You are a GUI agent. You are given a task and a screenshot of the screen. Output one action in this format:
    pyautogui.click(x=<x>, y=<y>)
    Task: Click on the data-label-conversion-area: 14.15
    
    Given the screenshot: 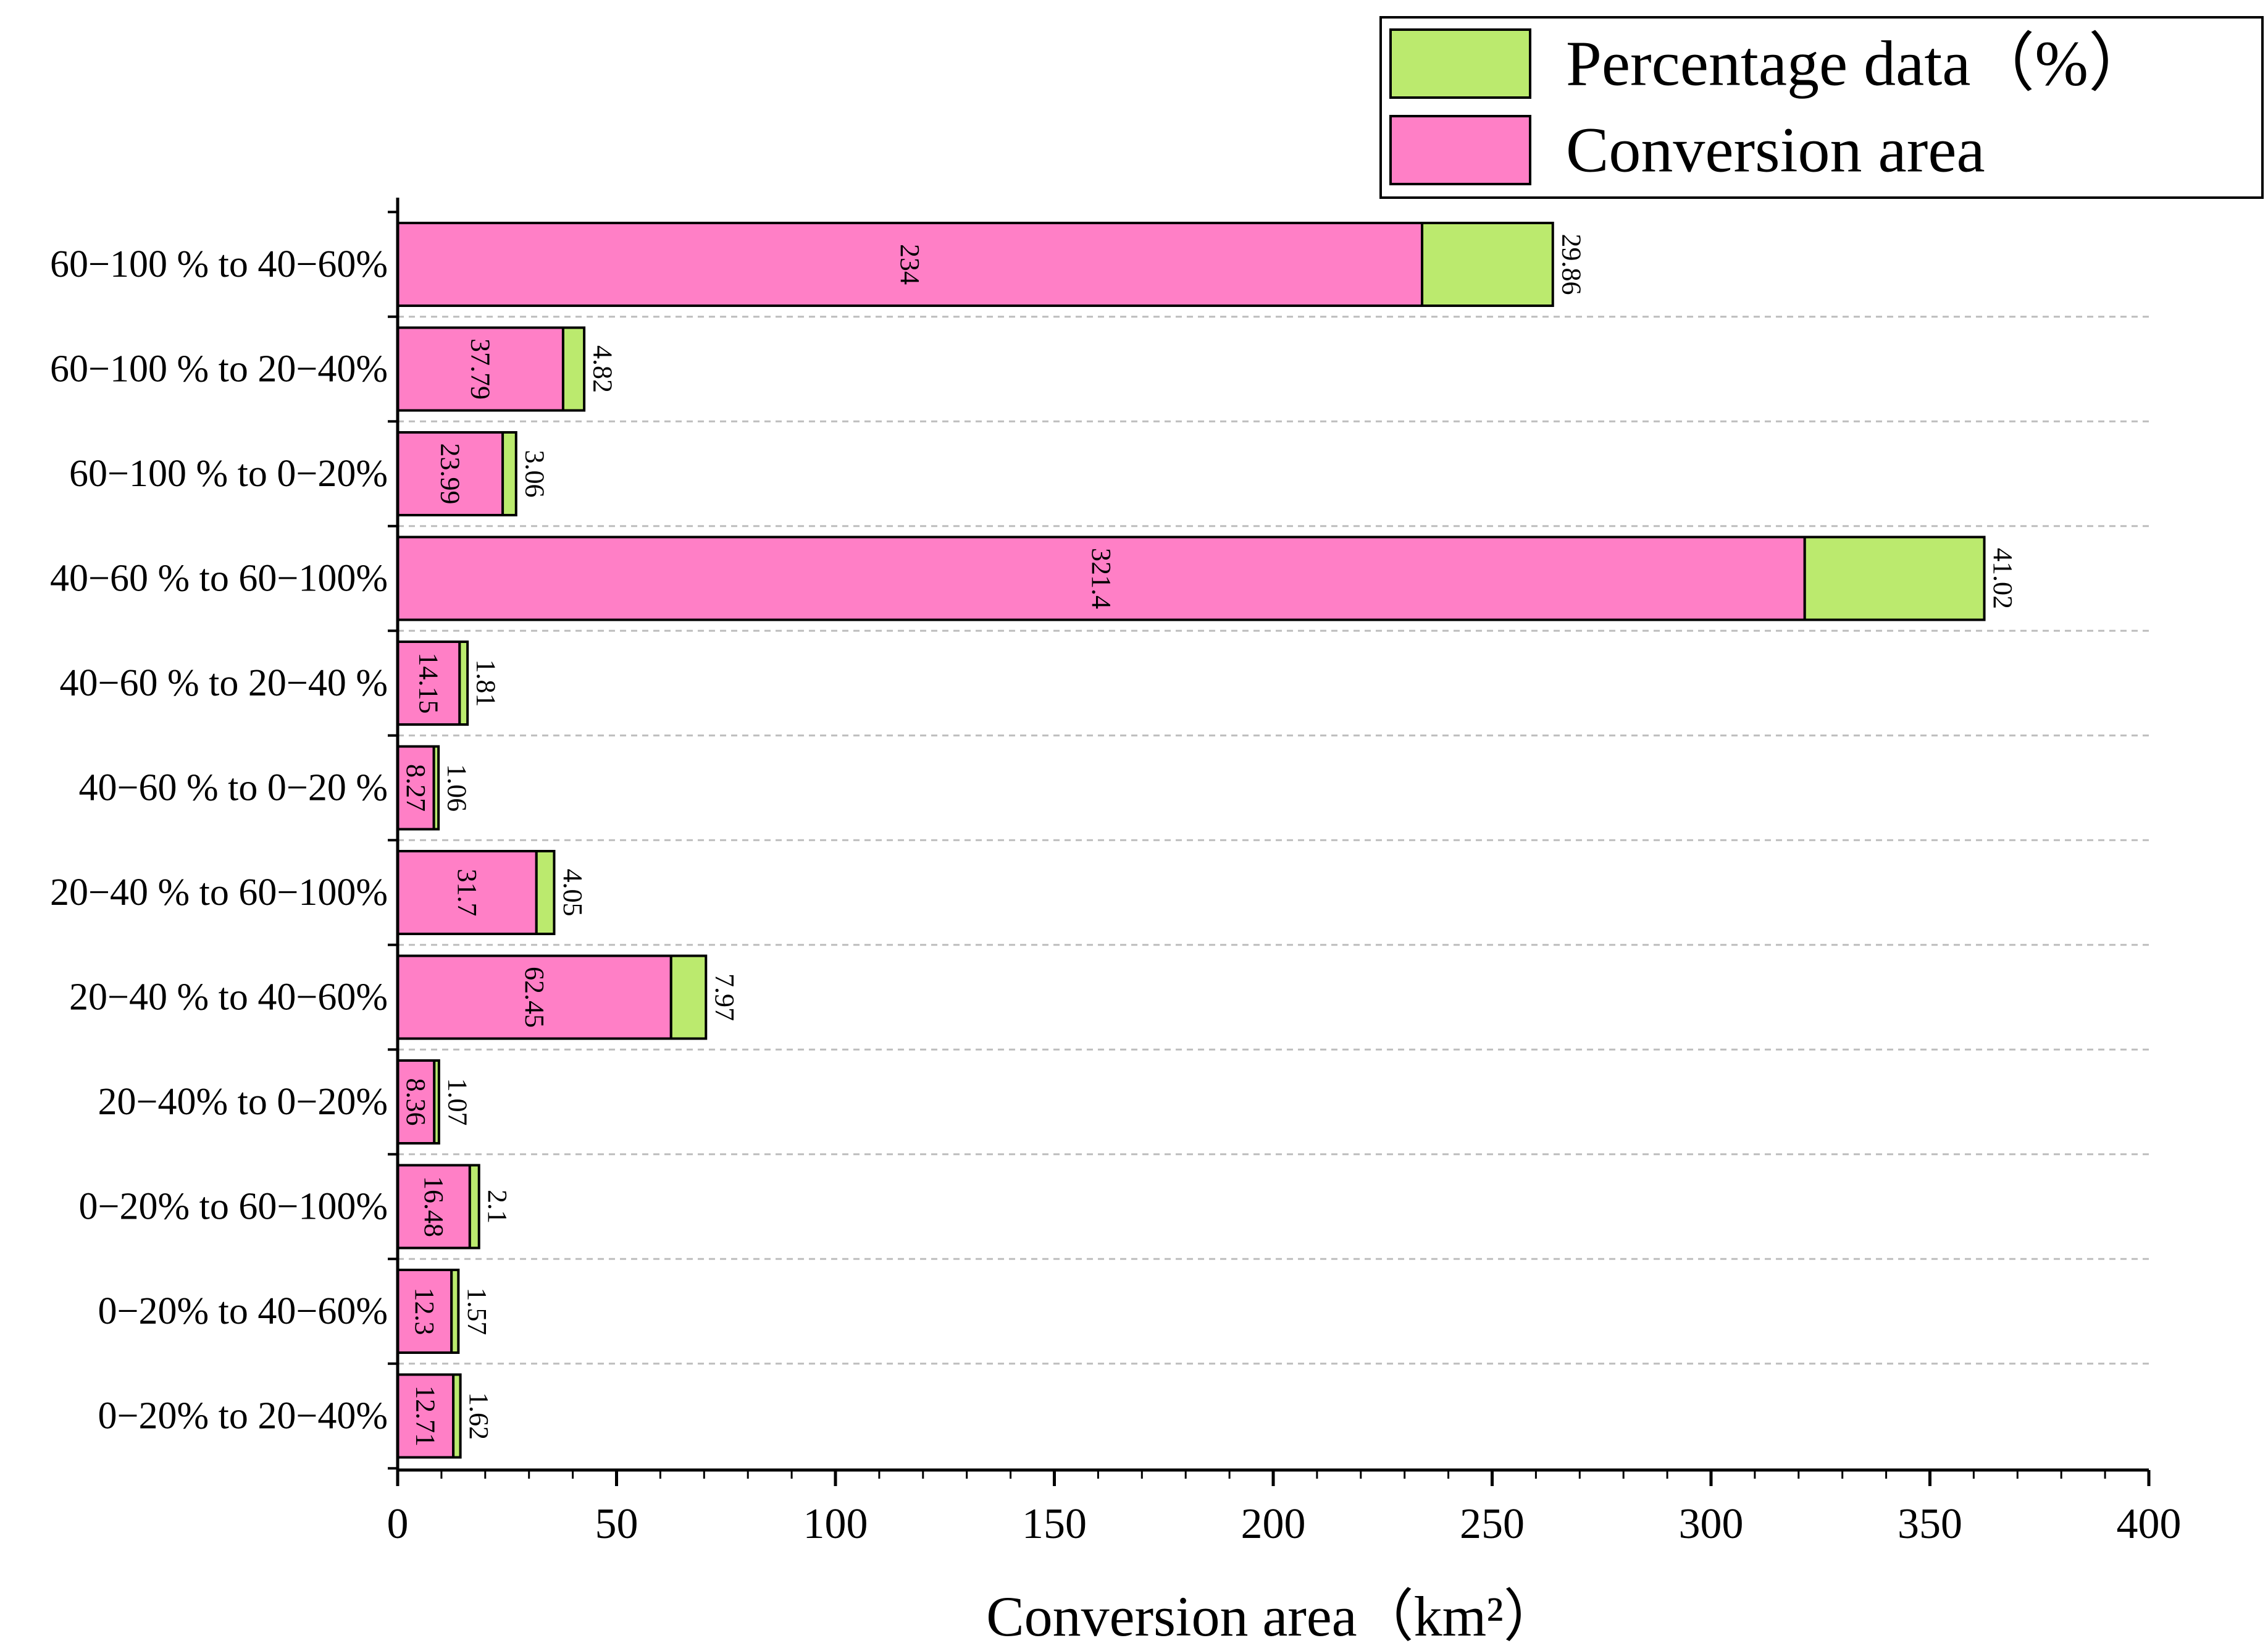 What is the action you would take?
    pyautogui.click(x=429, y=683)
    